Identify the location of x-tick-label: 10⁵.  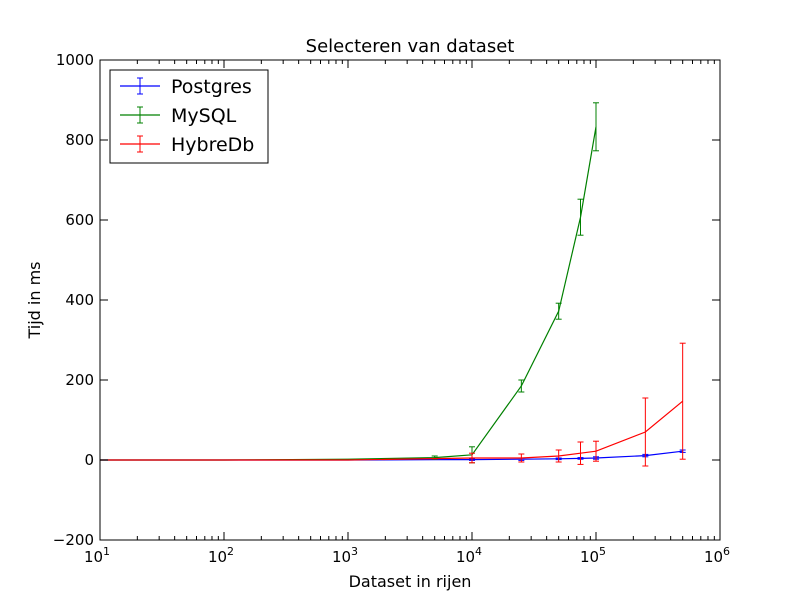
(593, 555).